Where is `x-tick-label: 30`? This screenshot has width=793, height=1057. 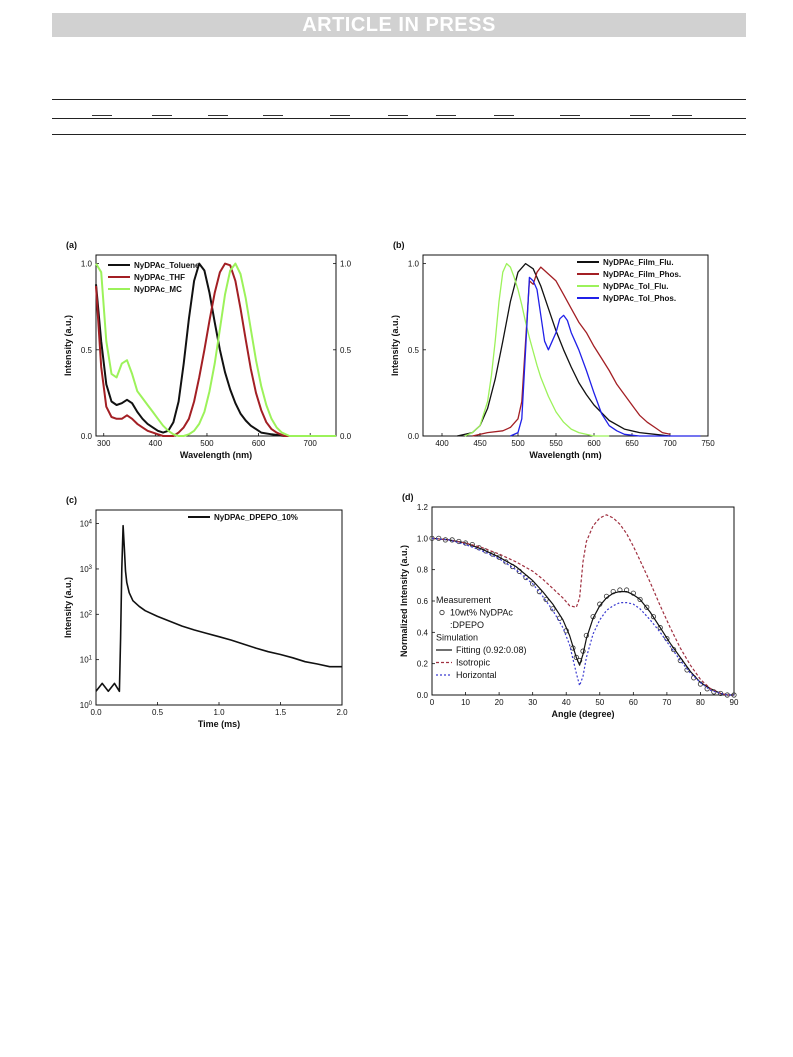 x-tick-label: 30 is located at coordinates (532, 702).